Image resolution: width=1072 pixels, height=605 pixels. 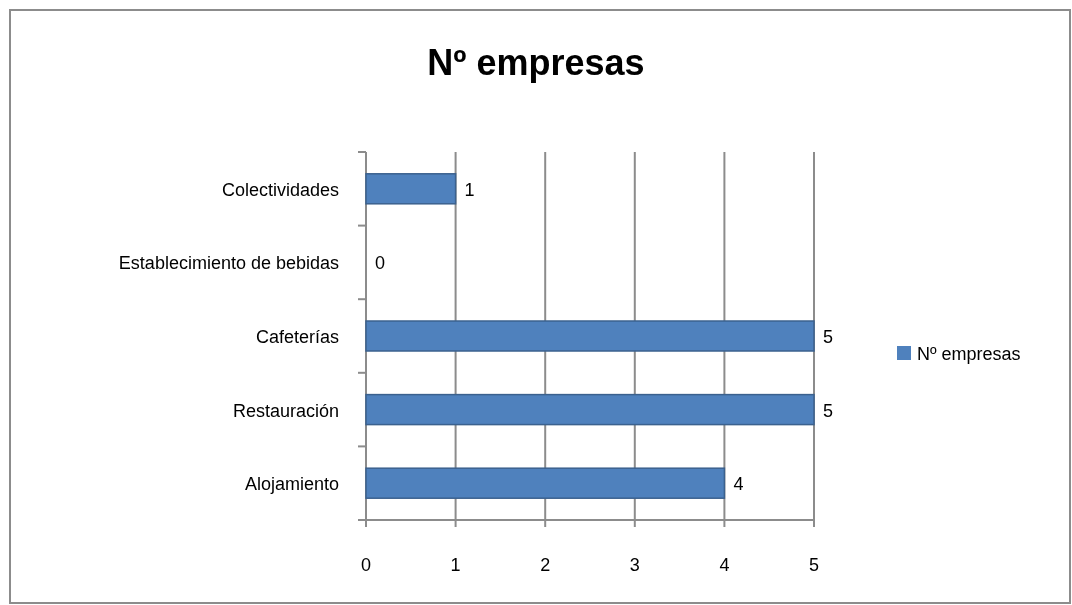 I want to click on y-tick-label: Alojamiento, so click(x=291, y=484).